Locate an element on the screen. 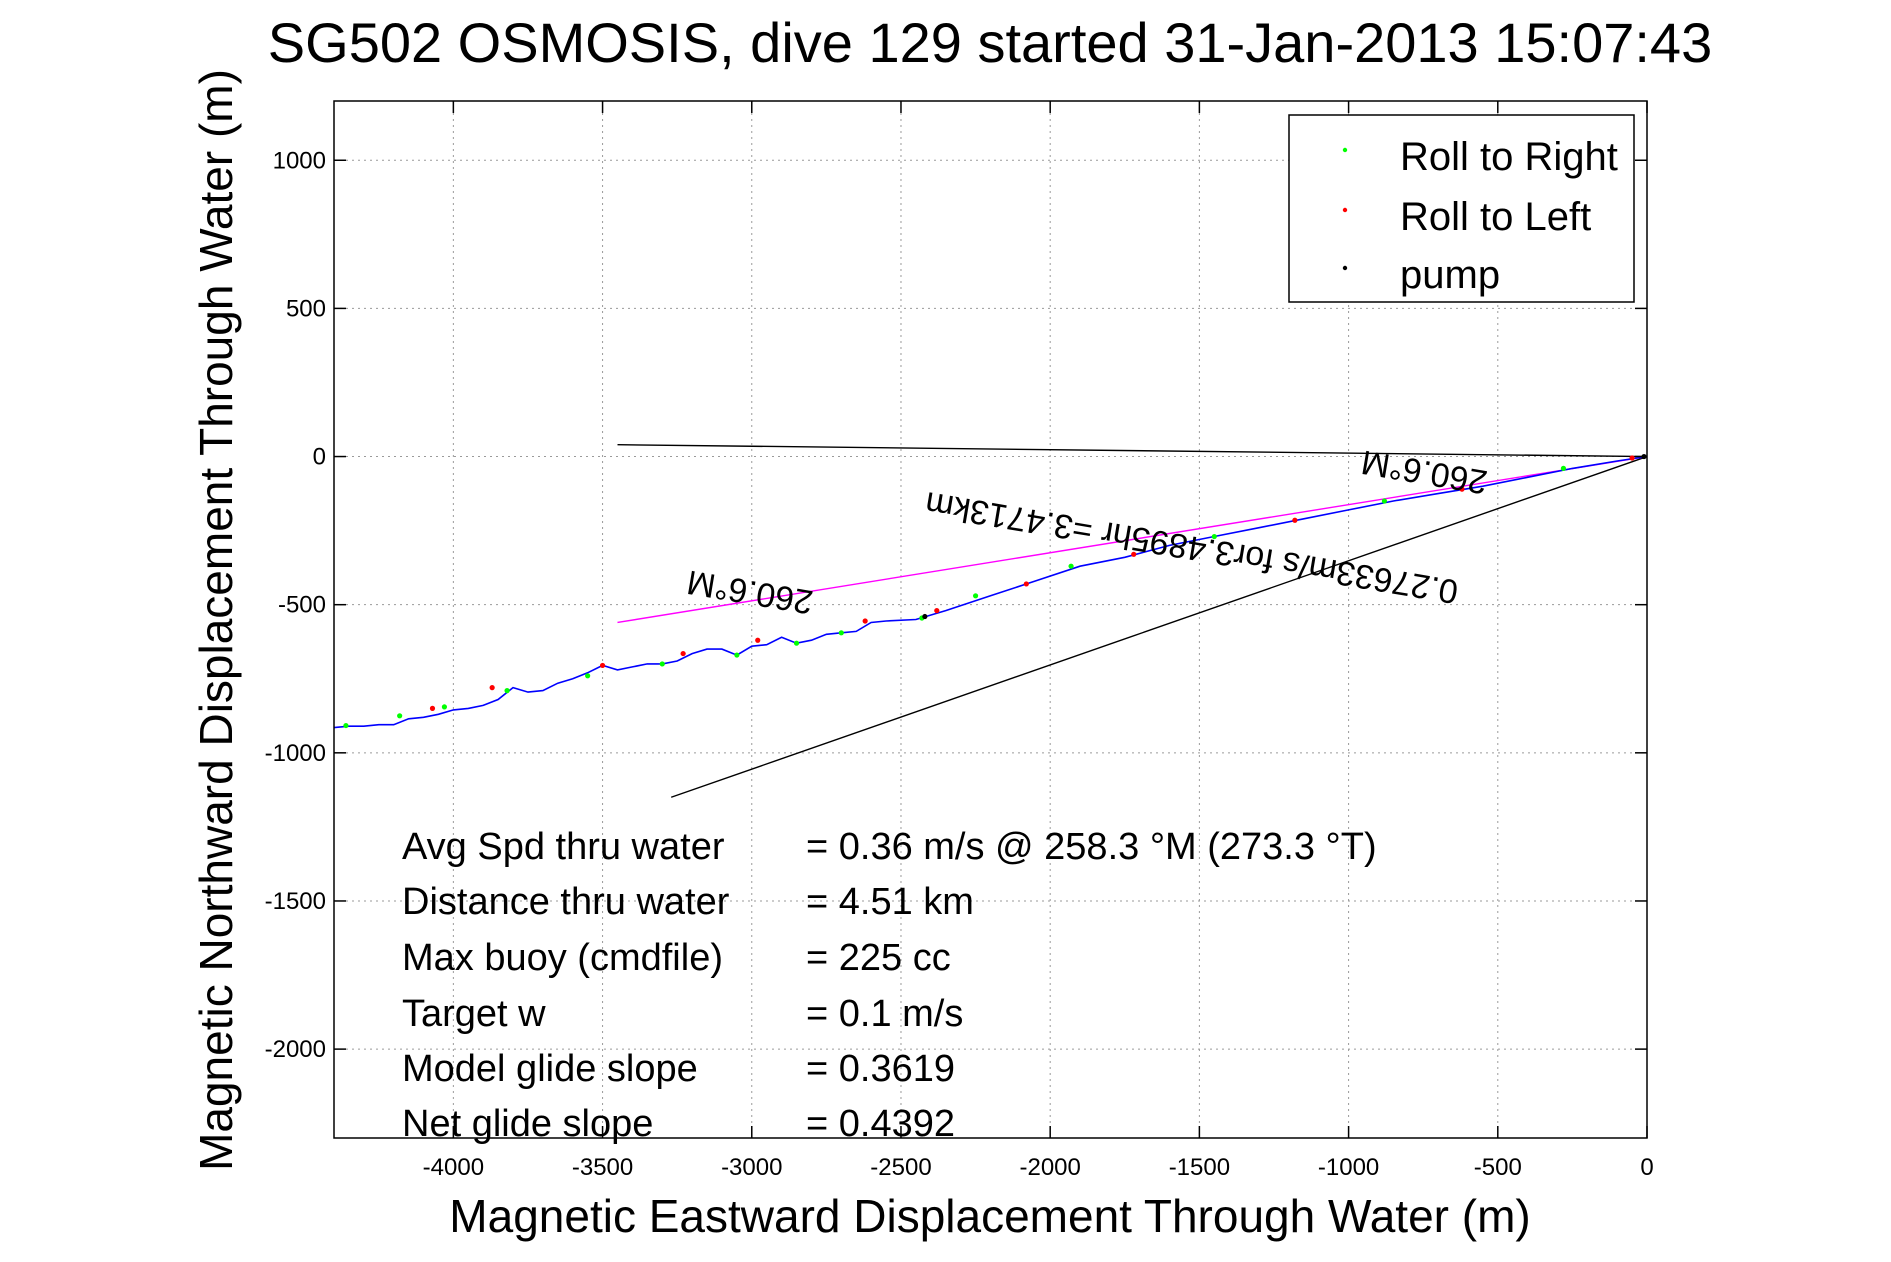 The height and width of the screenshot is (1262, 1891). stat-label: Max buoy (cmdfile) is located at coordinates (562, 958).